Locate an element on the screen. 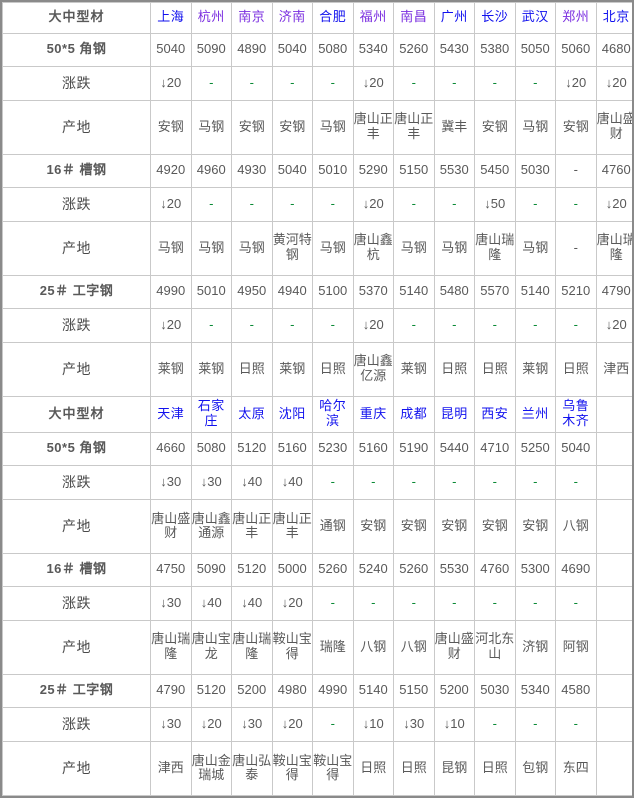 The image size is (634, 798). column-header-西安: 西安 is located at coordinates (495, 414).